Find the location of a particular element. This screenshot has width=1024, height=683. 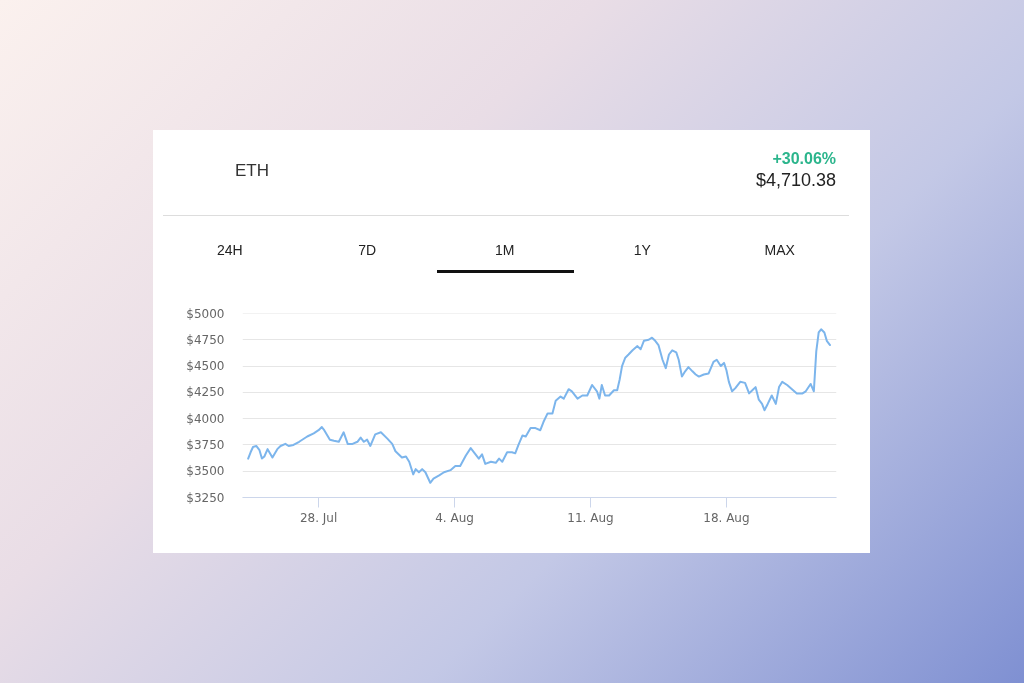

x-tick-label: 11. Aug is located at coordinates (590, 517).